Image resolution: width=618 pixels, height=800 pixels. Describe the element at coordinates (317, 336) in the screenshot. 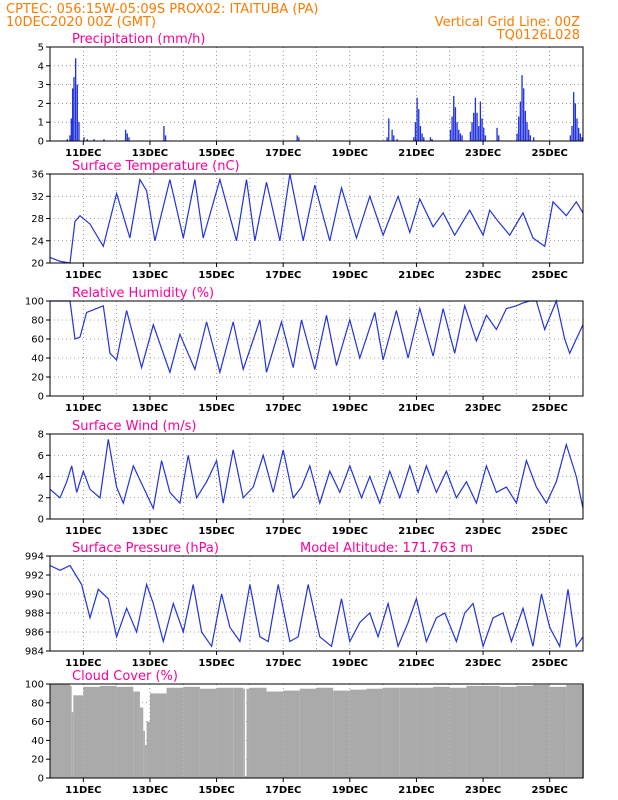

I see `humidity-line` at that location.